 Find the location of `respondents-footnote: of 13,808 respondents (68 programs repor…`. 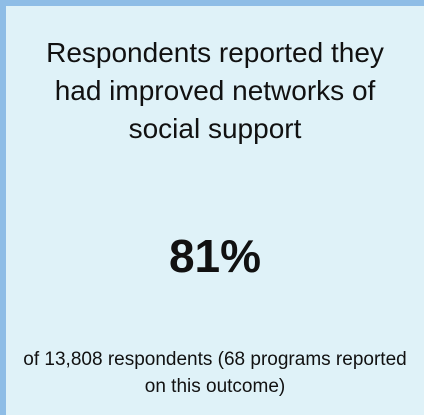

respondents-footnote: of 13,808 respondents (68 programs repor… is located at coordinates (215, 373).